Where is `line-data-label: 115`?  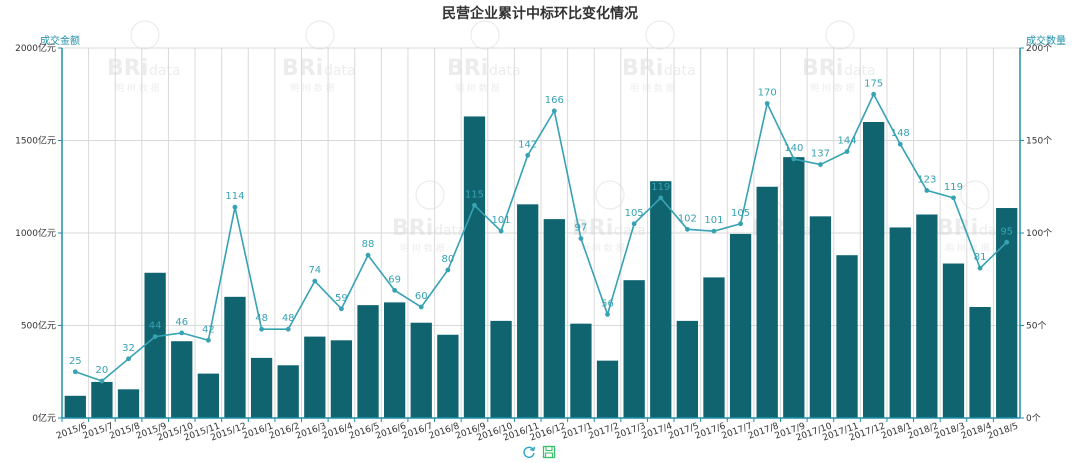 line-data-label: 115 is located at coordinates (474, 194).